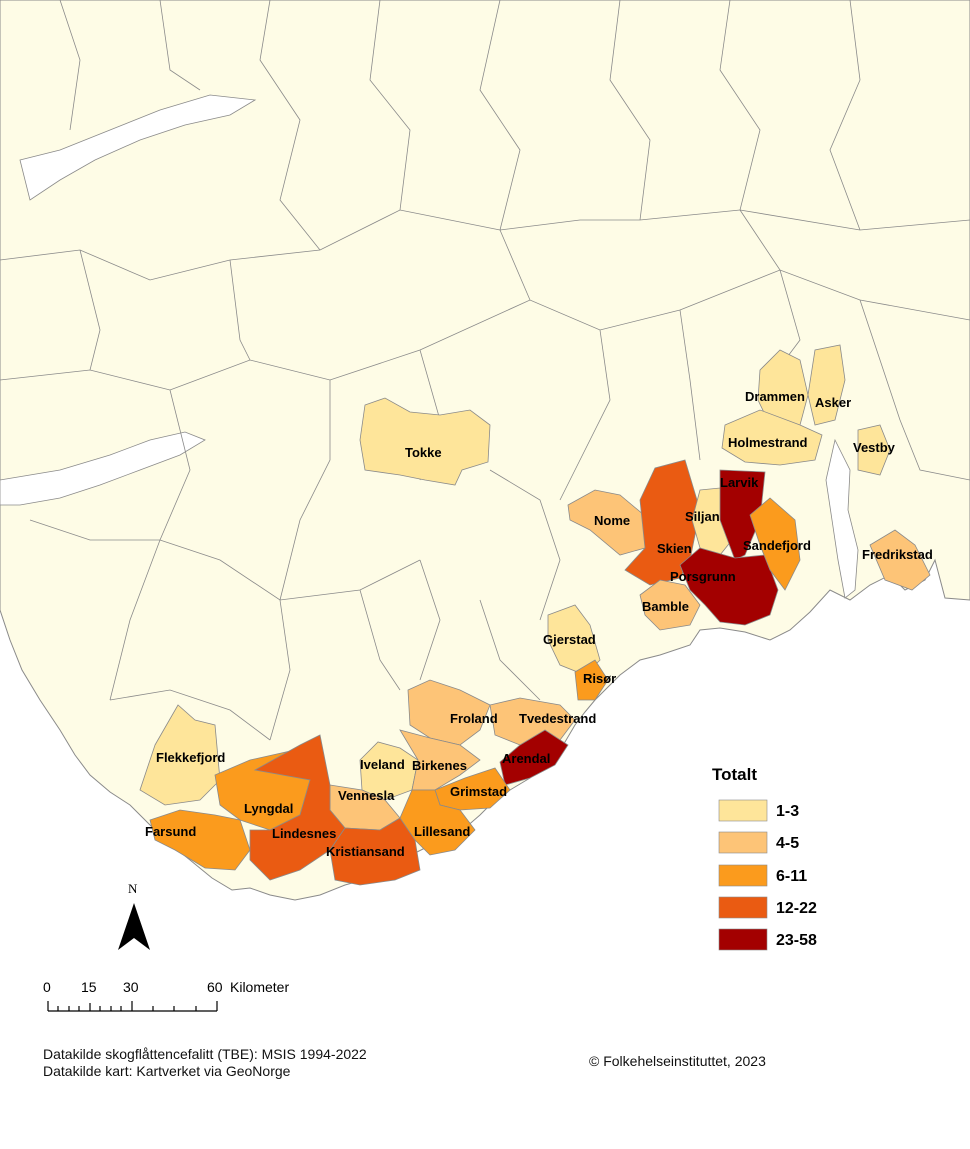 The image size is (970, 1149). Describe the element at coordinates (304, 833) in the screenshot. I see `muni-label-lindesnes: Lindesnes` at that location.